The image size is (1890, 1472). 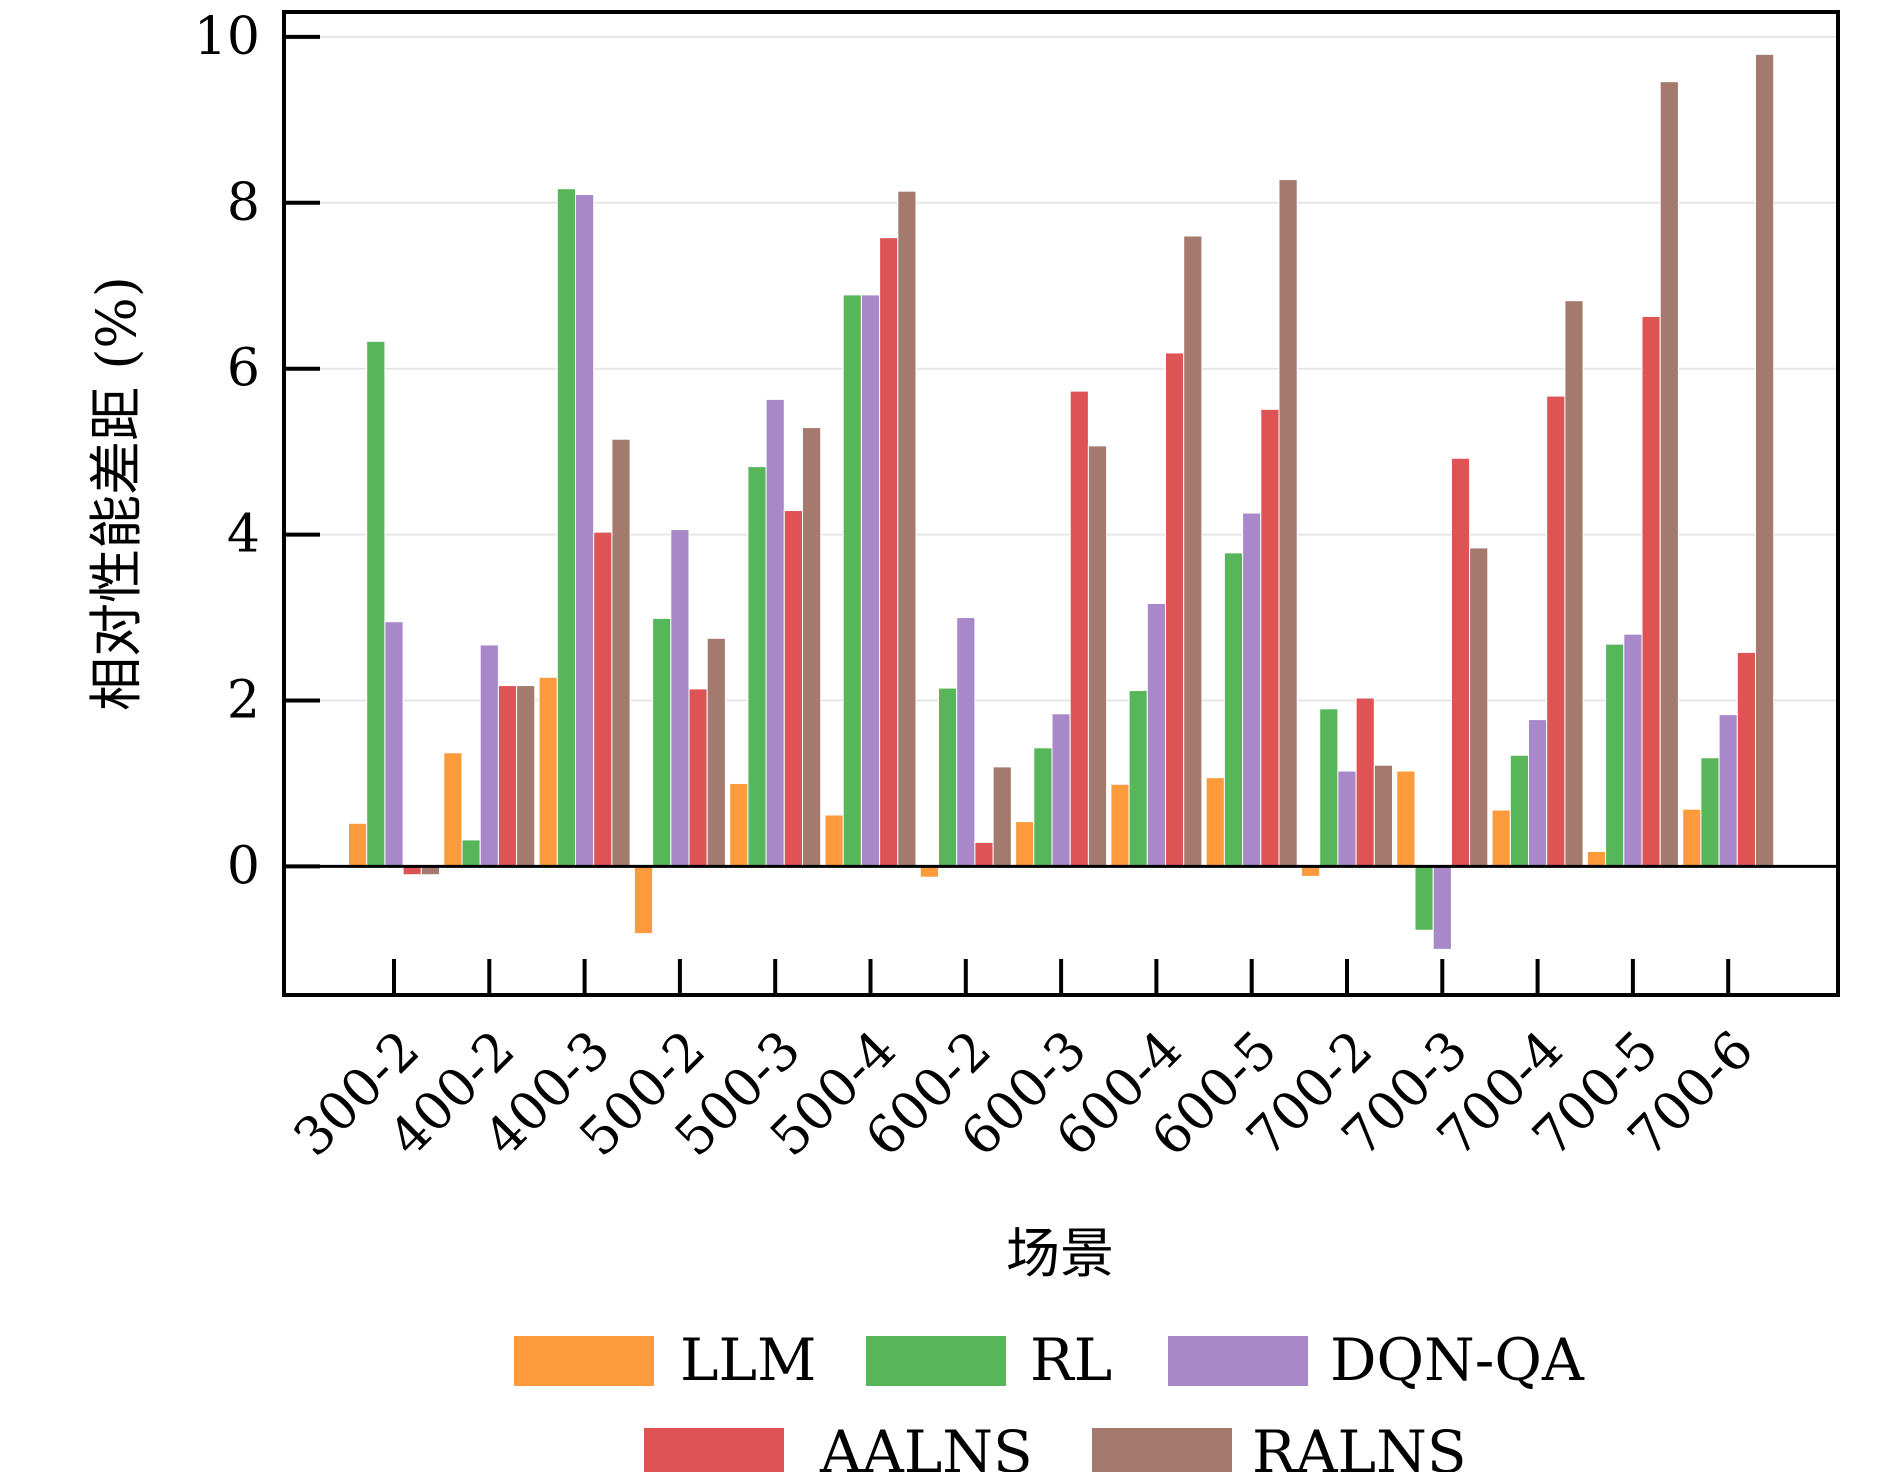 What do you see at coordinates (243, 535) in the screenshot?
I see `y-tick-label: 4` at bounding box center [243, 535].